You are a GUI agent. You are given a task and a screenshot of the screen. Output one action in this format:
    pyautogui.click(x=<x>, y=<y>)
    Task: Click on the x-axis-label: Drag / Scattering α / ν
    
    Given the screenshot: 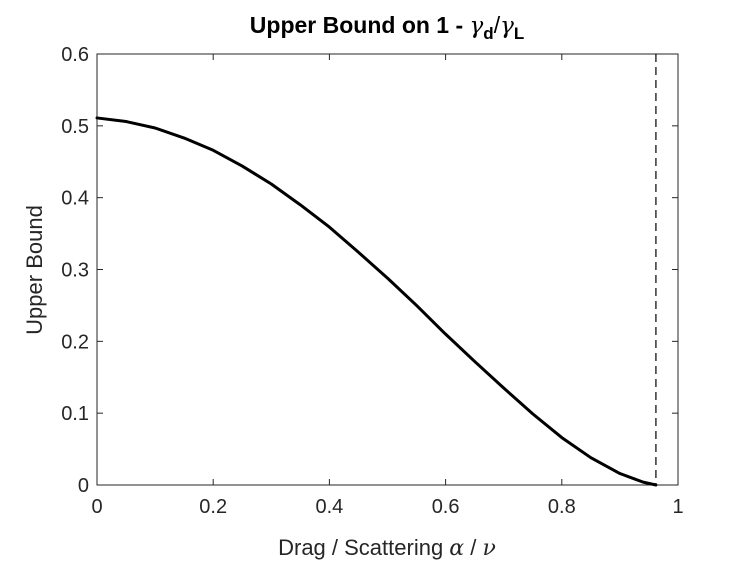 What is the action you would take?
    pyautogui.click(x=387, y=548)
    